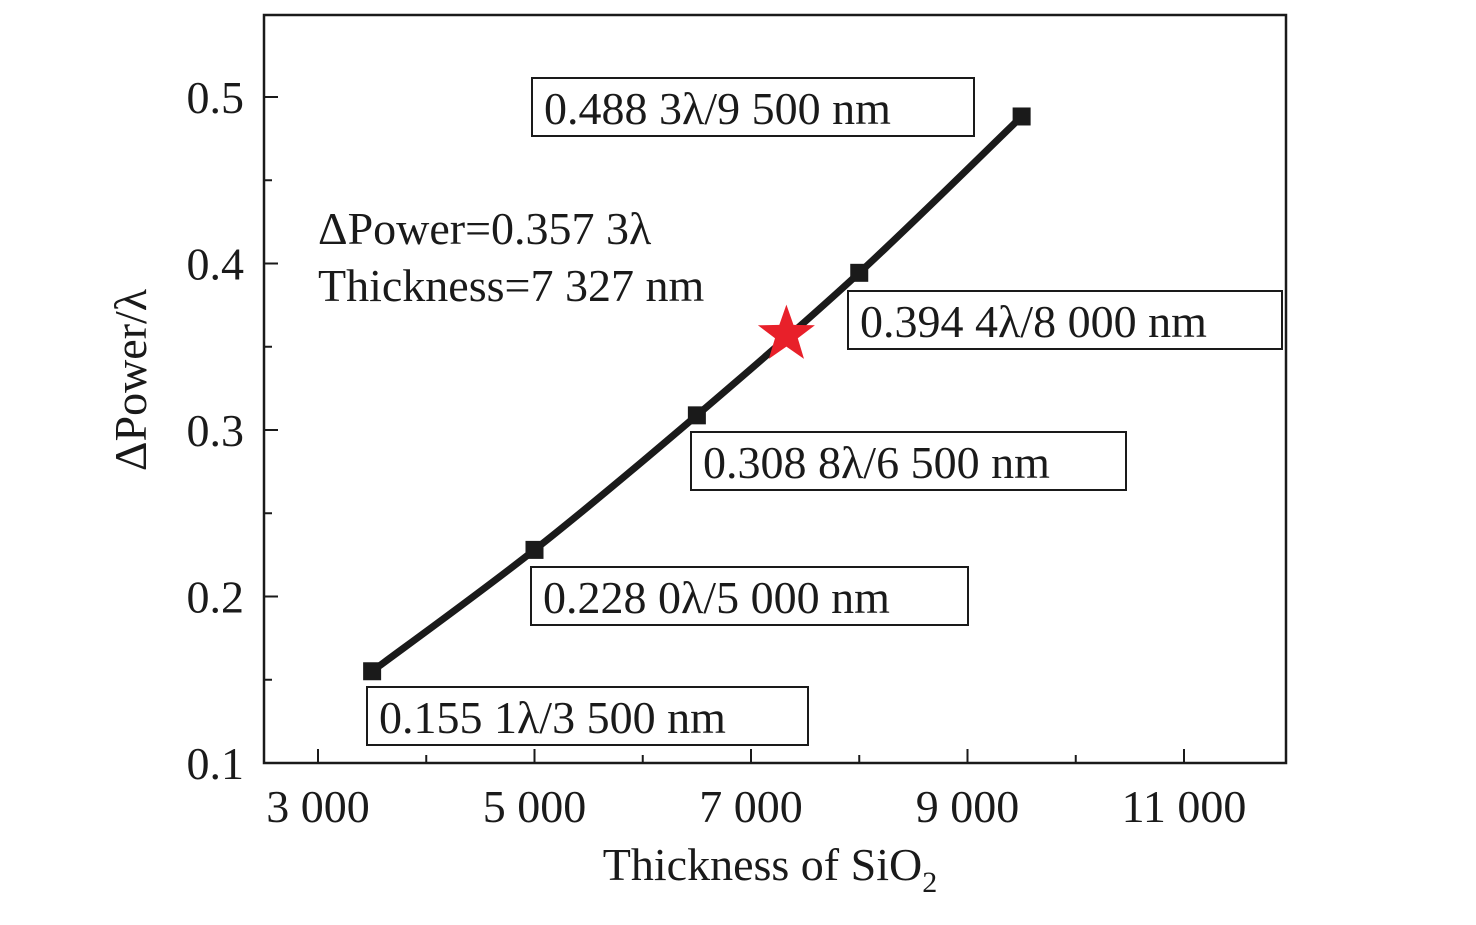  Describe the element at coordinates (762, 864) in the screenshot. I see `x-axis-title-main: Thickness of SiO` at that location.